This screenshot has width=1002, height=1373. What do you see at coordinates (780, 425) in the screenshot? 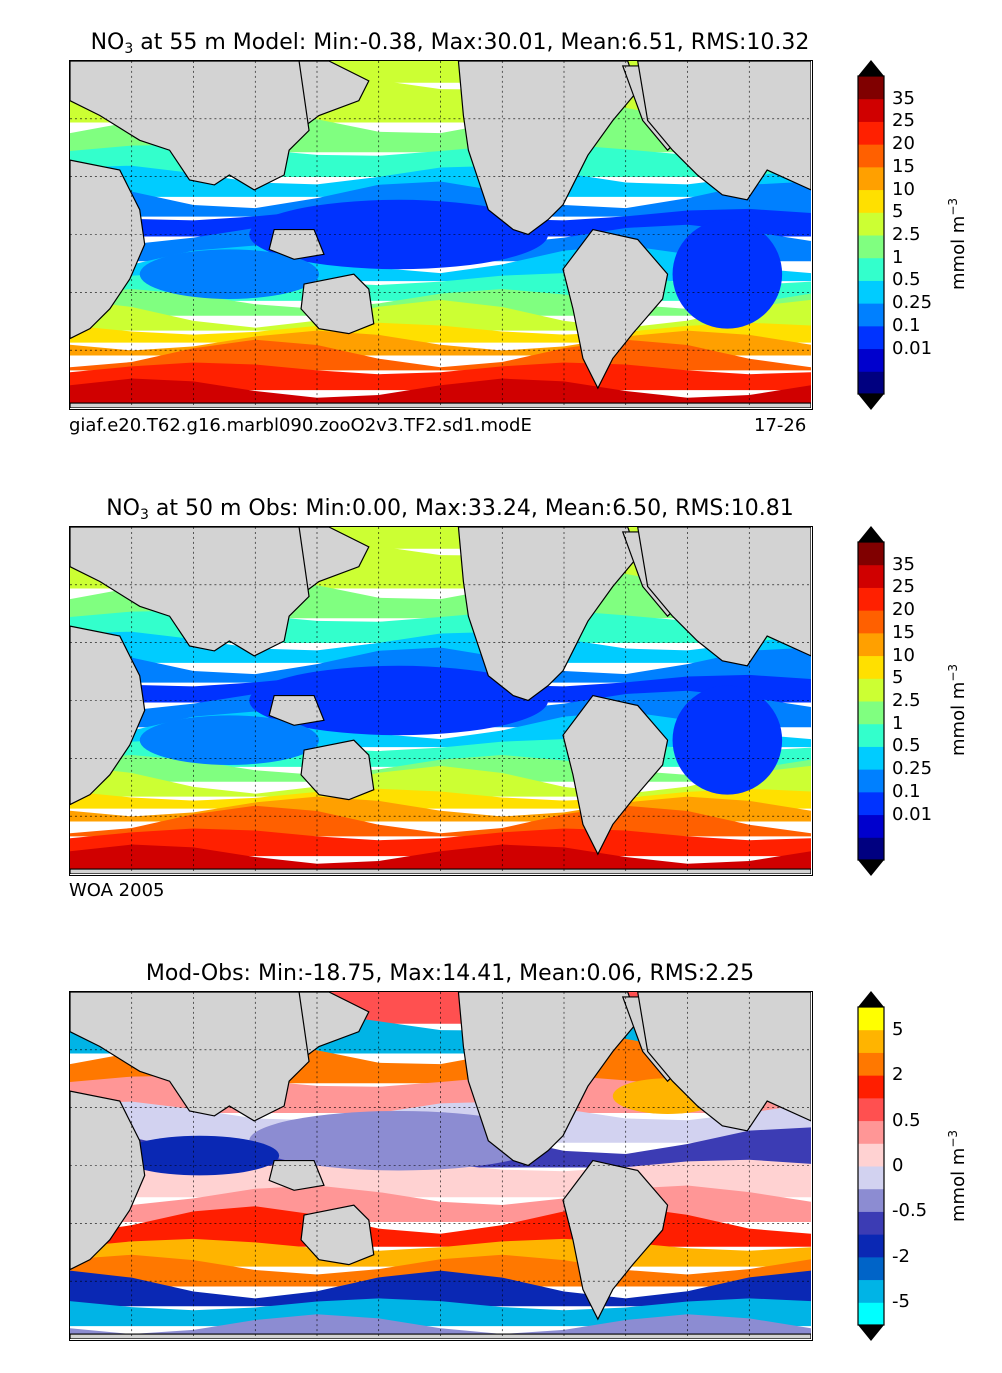
I see `panel-1-year-range: 17-26` at bounding box center [780, 425].